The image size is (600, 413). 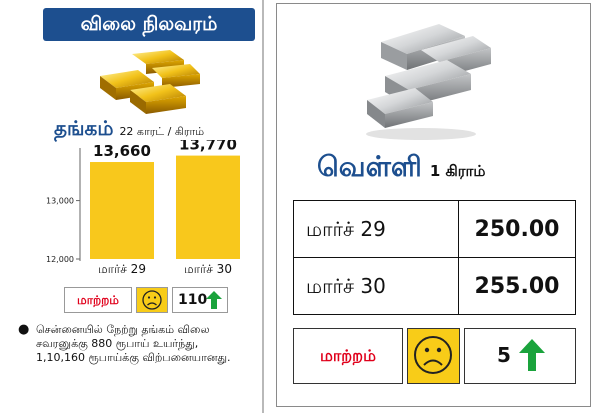 I want to click on x-tick-label: மார்ச் 29, so click(x=122, y=269).